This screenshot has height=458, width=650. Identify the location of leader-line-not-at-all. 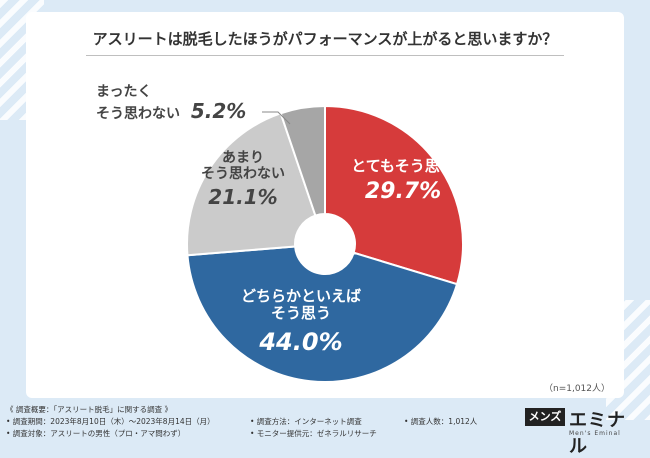
(276, 118).